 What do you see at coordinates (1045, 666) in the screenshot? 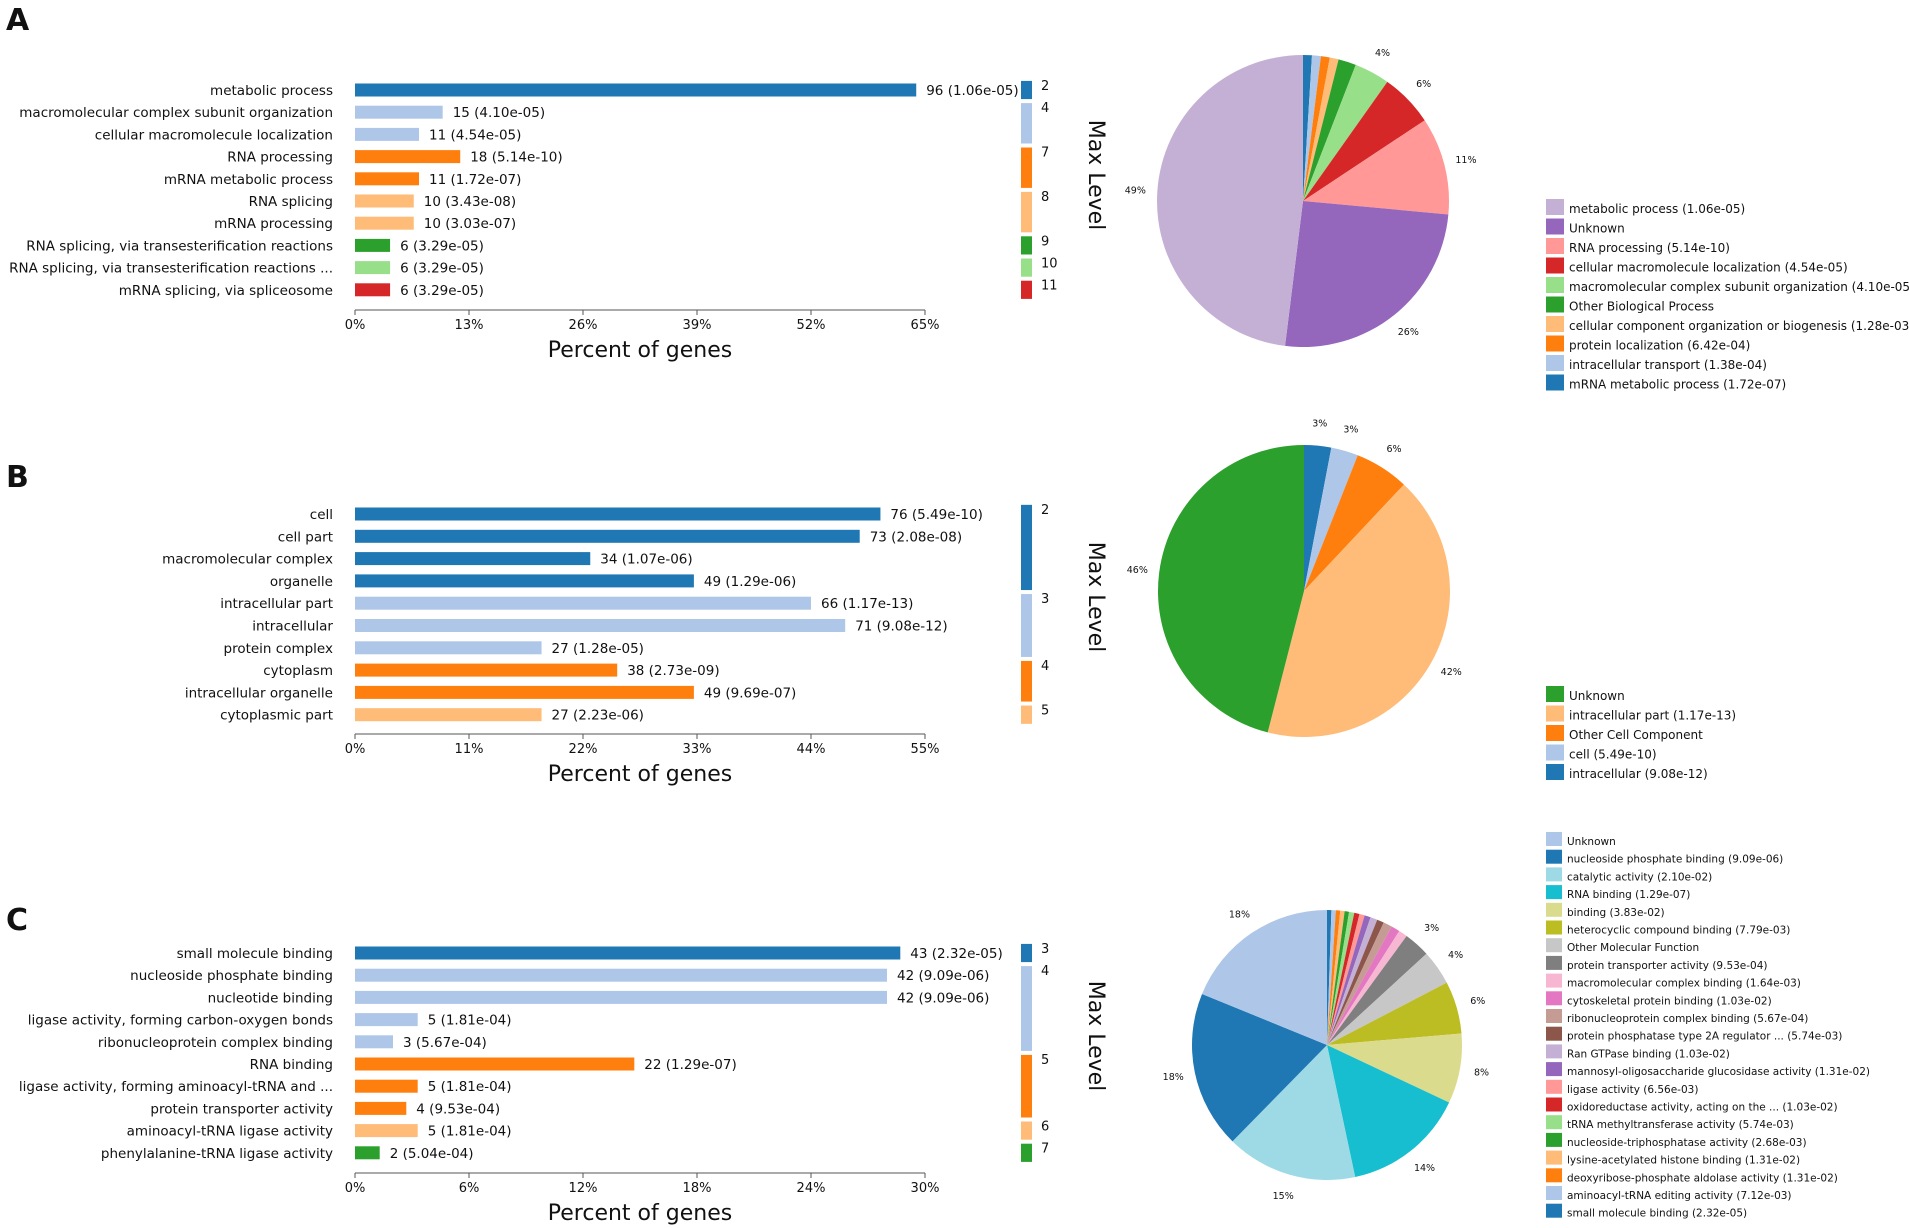
I see `level-label: 4` at bounding box center [1045, 666].